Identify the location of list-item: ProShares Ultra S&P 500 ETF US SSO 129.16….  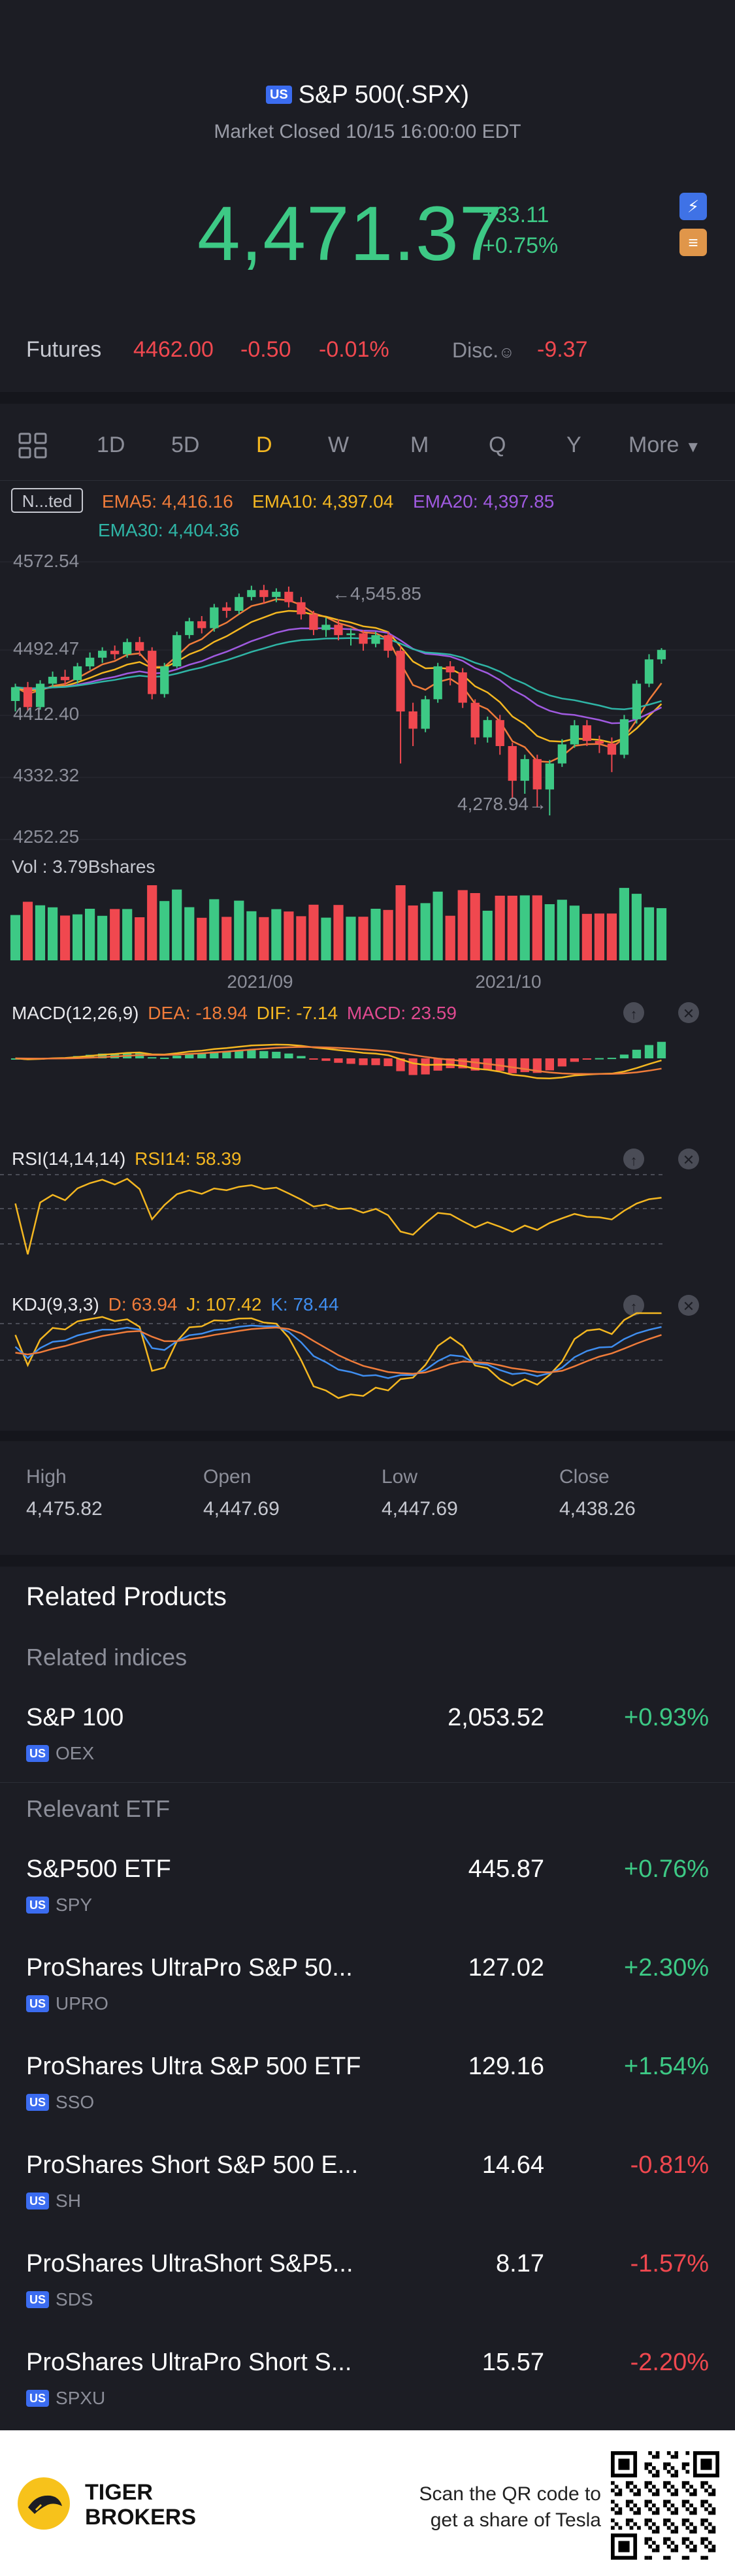
(367, 2083).